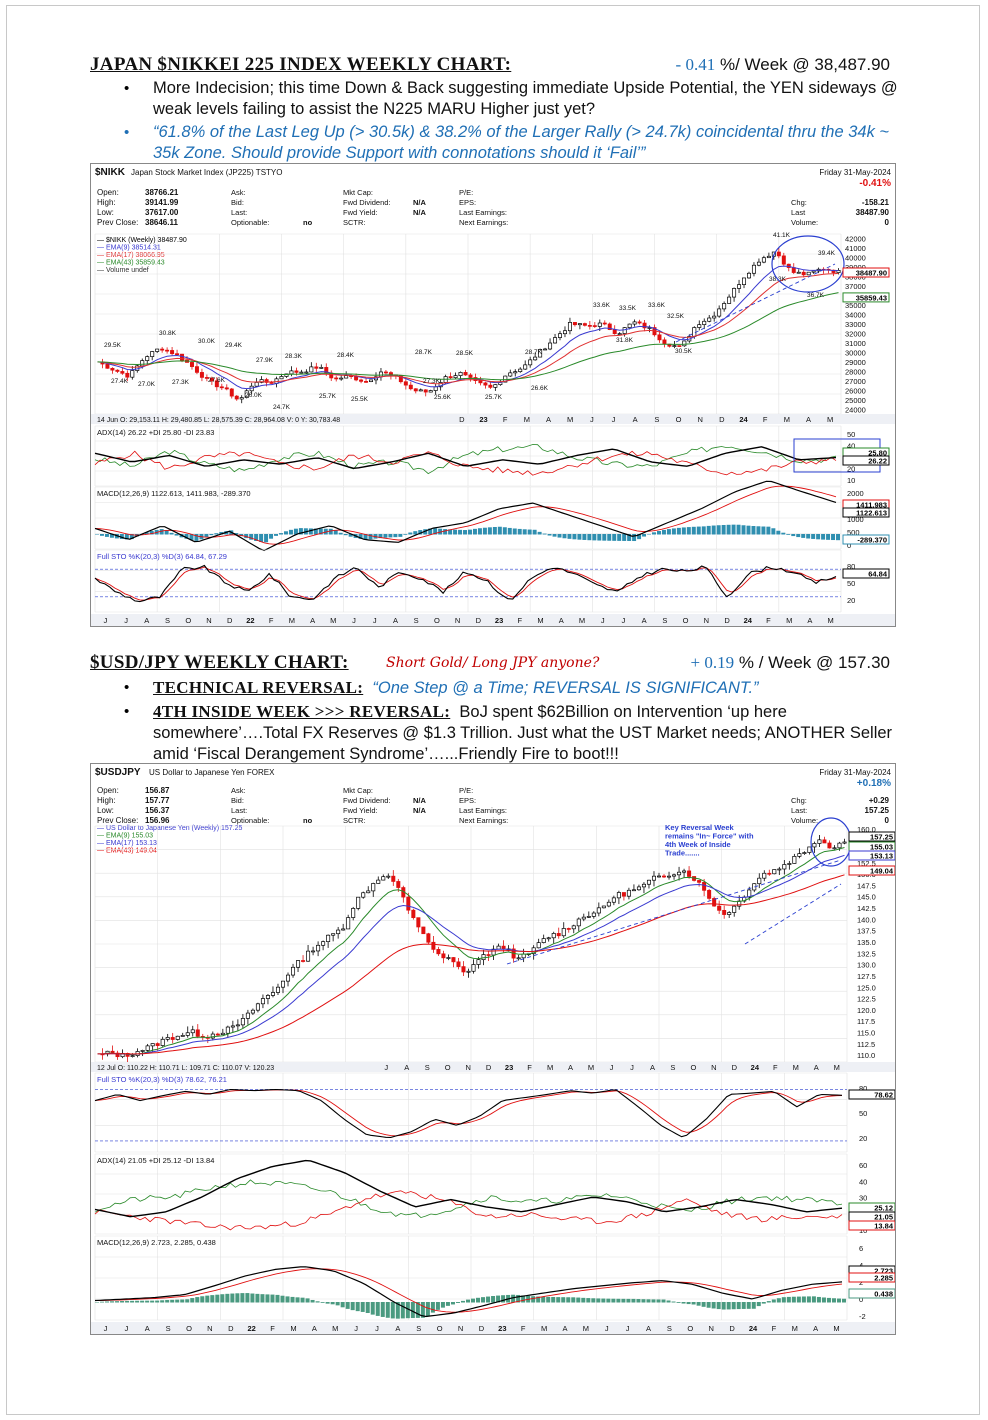 This screenshot has height=1420, width=988. What do you see at coordinates (301, 64) in the screenshot?
I see `nikkei-heading: JAPAN $NIKKEI 225 INDEX WEEKLY CHART:` at bounding box center [301, 64].